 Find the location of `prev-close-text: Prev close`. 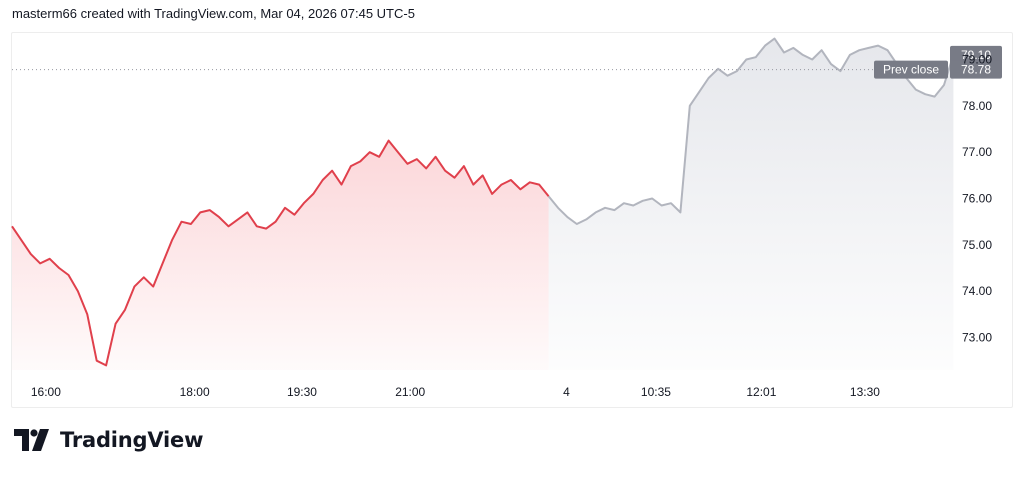

prev-close-text: Prev close is located at coordinates (911, 70).